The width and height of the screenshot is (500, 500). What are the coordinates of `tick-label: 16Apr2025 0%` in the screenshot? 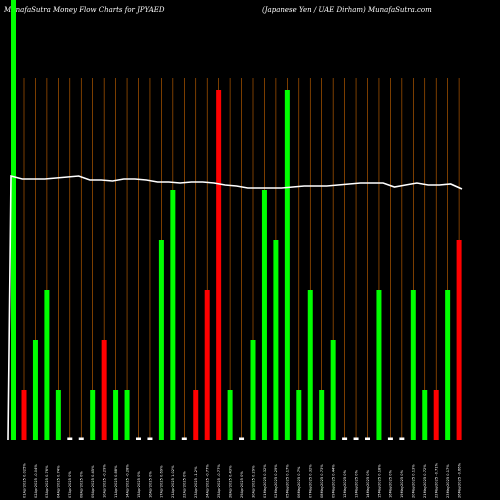 It's located at (150, 484).